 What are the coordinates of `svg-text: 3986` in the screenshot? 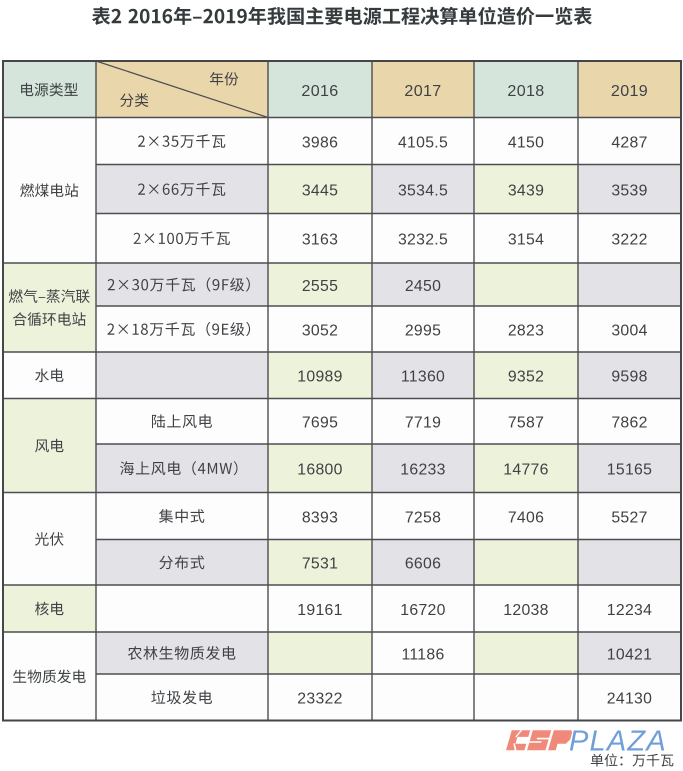 It's located at (320, 142).